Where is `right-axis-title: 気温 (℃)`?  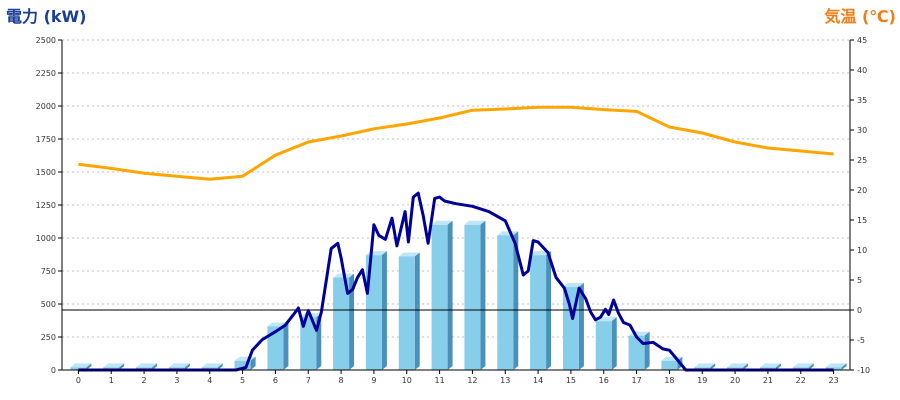
right-axis-title: 気温 (℃) is located at coordinates (860, 16).